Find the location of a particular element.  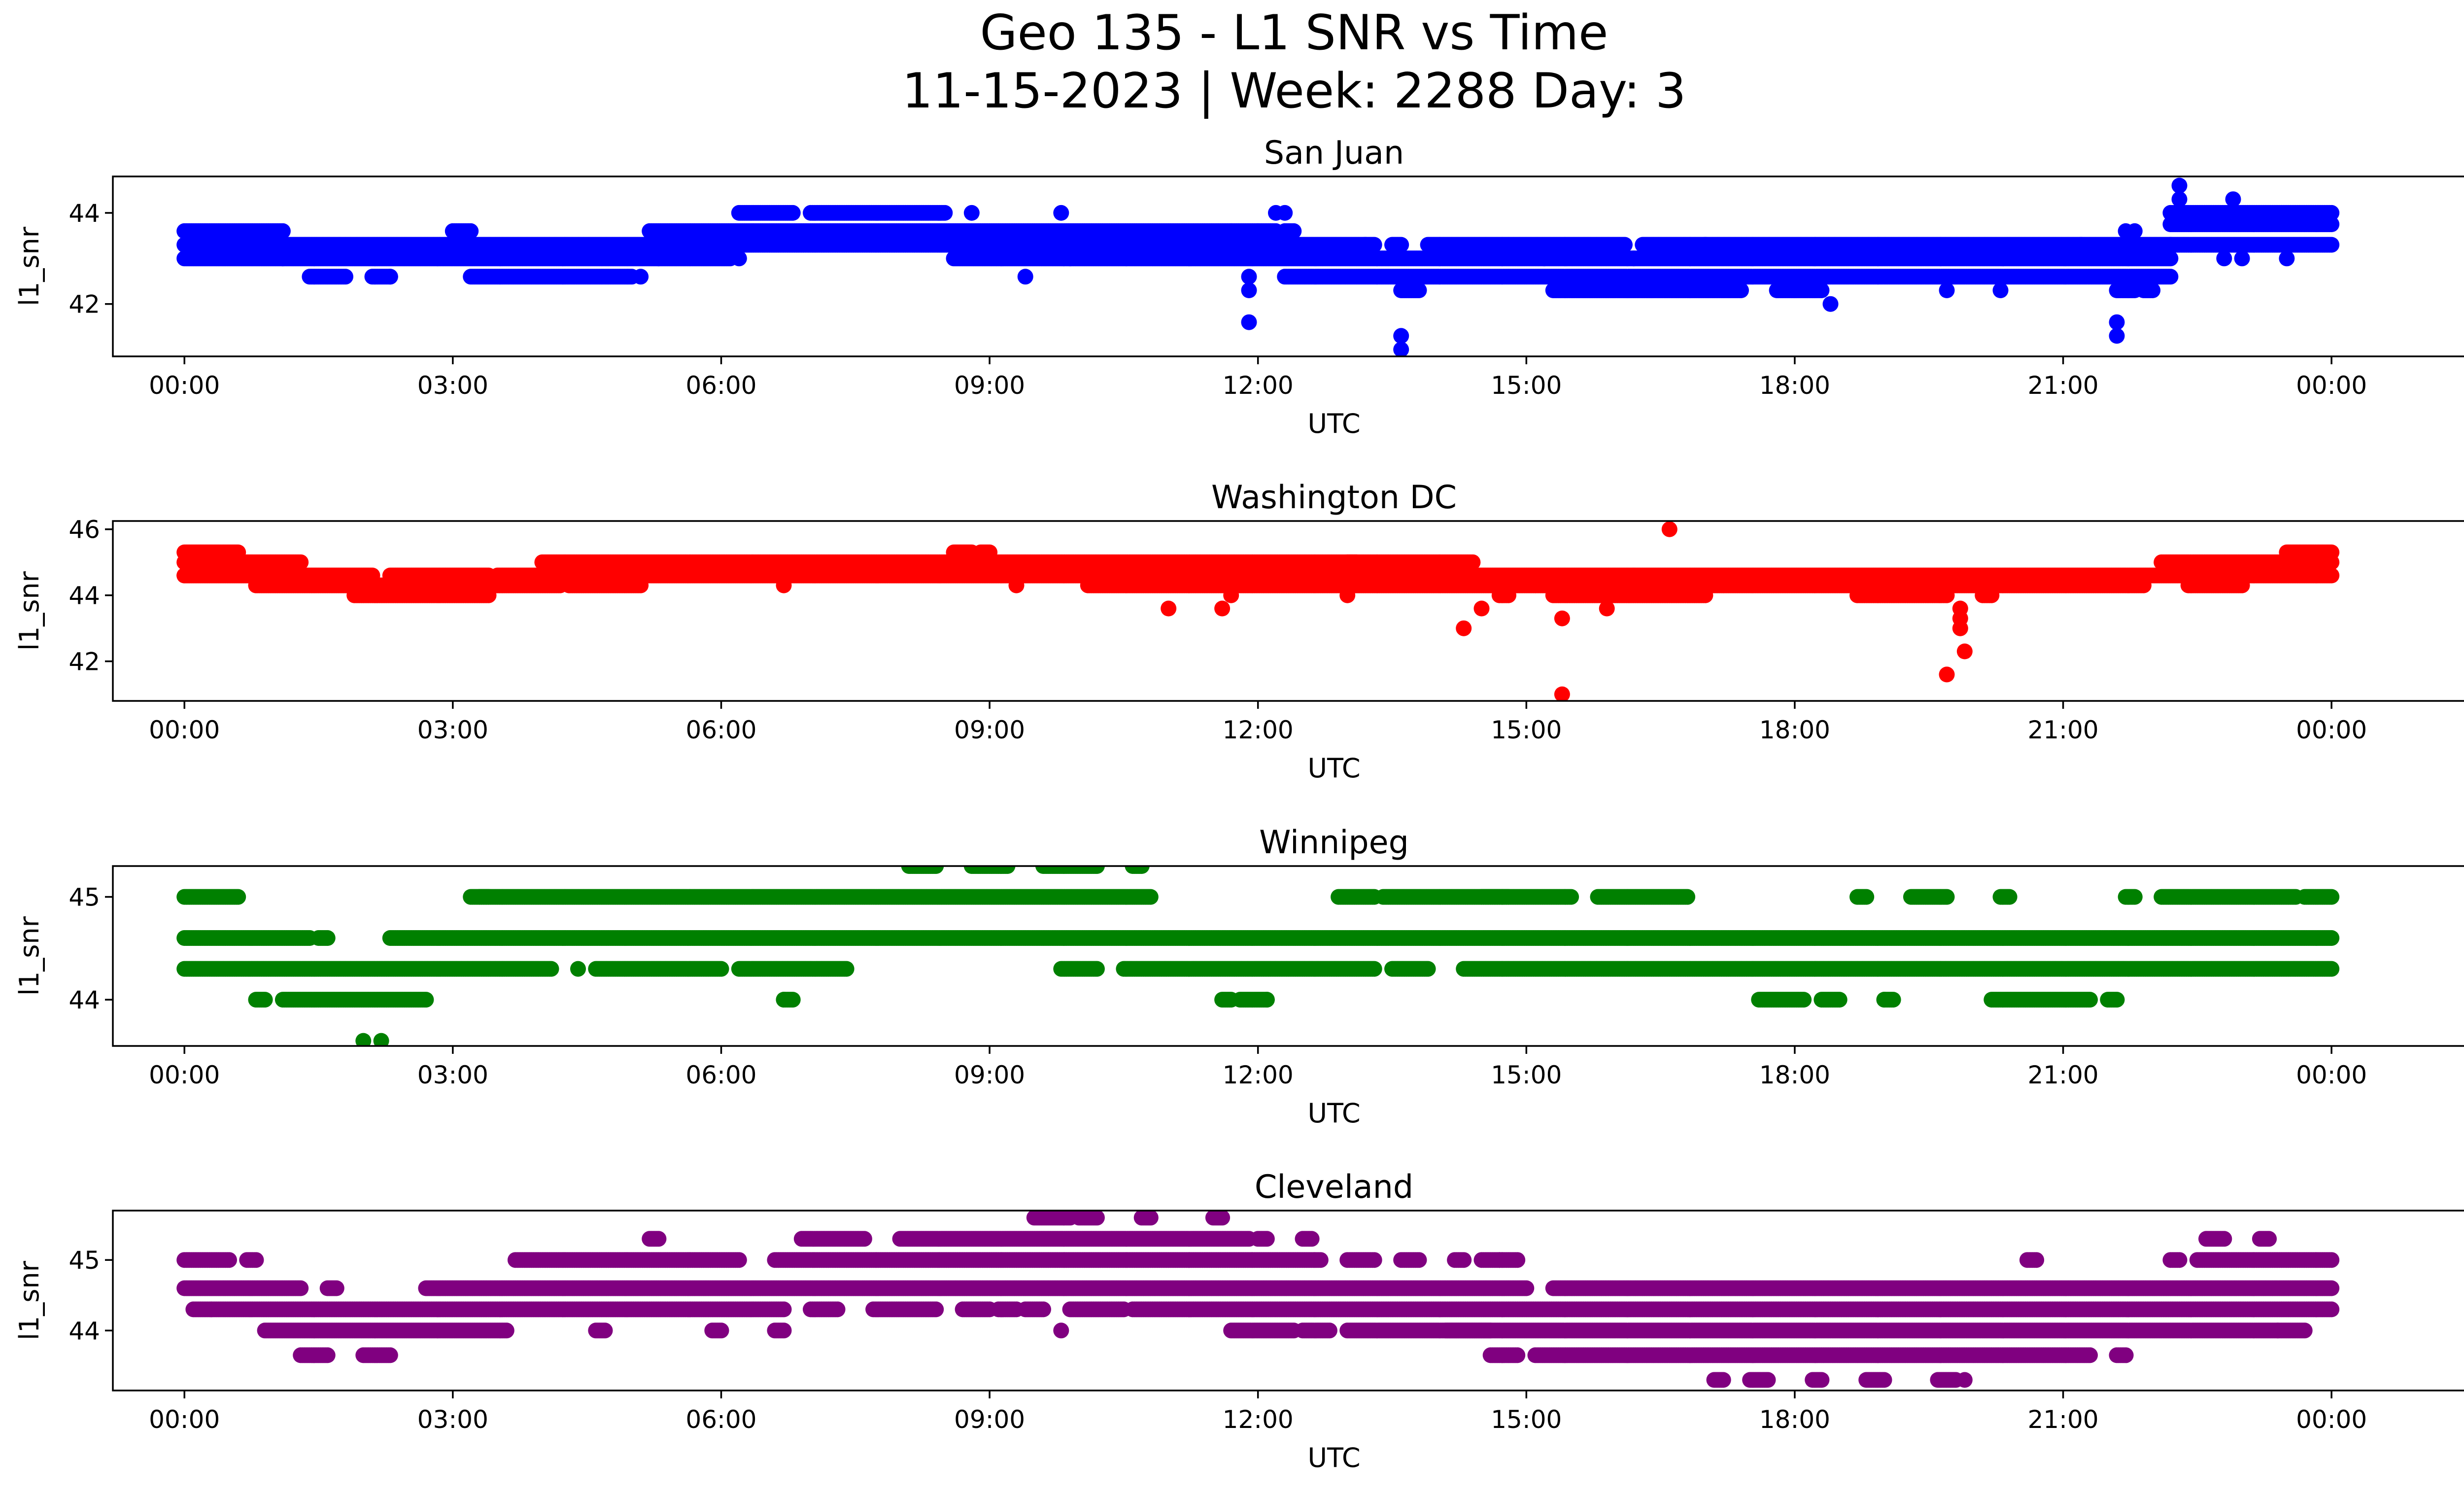

x-tick-label: 21:00 is located at coordinates (2062, 385).